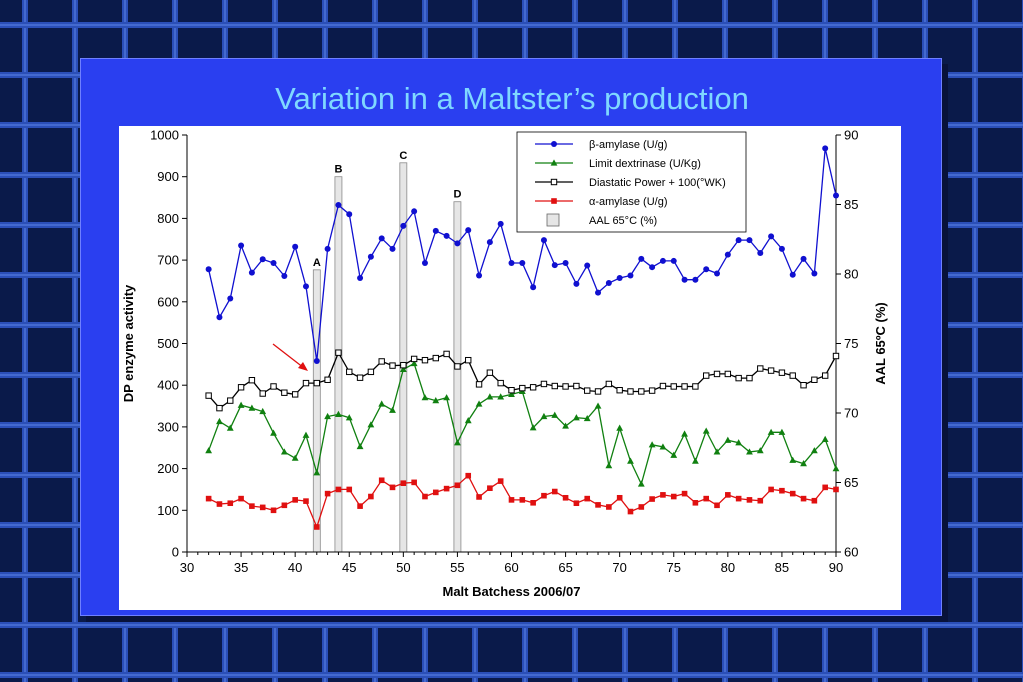  Describe the element at coordinates (851, 204) in the screenshot. I see `y2-tick-label: 85` at that location.